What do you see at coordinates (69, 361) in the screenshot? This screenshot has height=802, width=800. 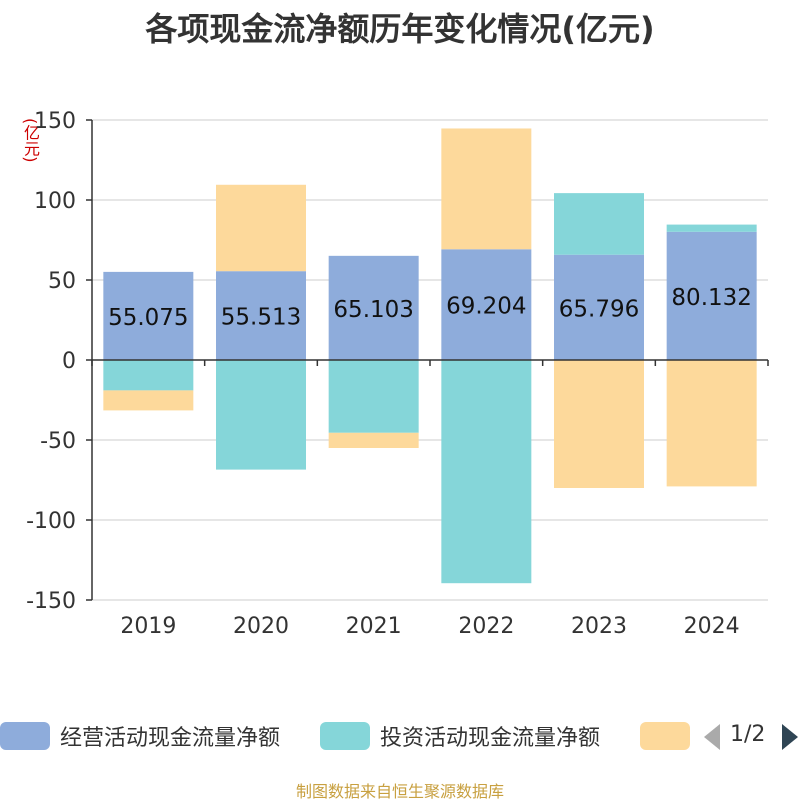 I see `y-tick-label: 0` at bounding box center [69, 361].